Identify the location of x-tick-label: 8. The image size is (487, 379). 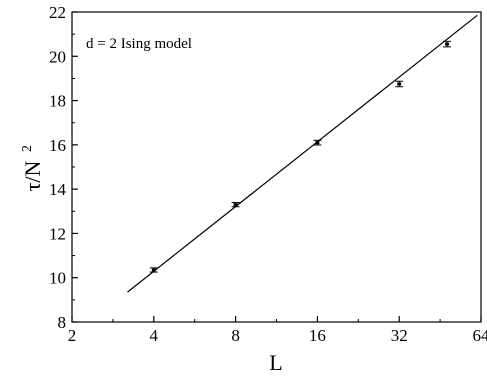
(235, 335).